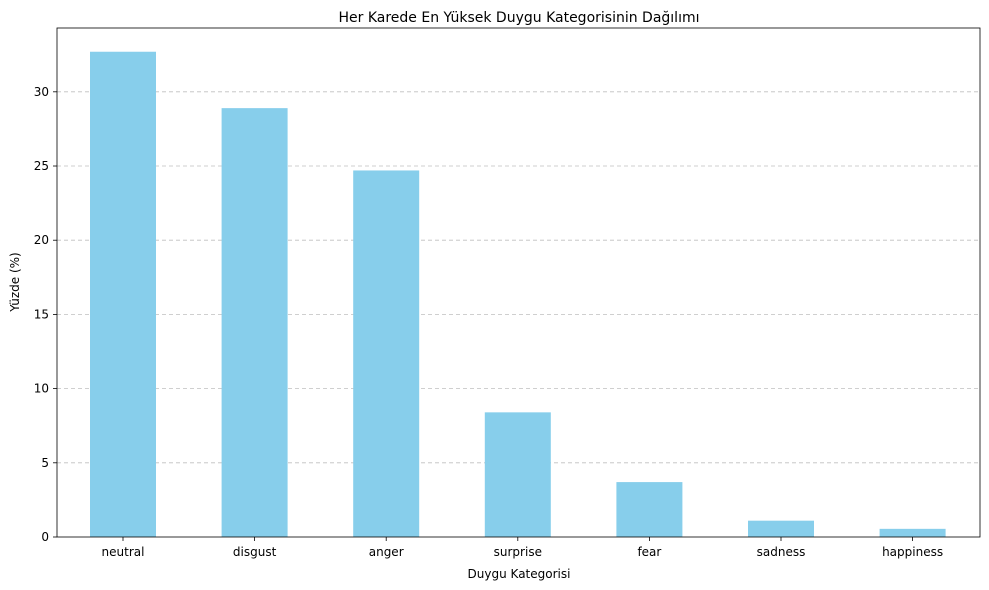 The height and width of the screenshot is (590, 989). Describe the element at coordinates (41, 389) in the screenshot. I see `y-tick-label: 10` at that location.